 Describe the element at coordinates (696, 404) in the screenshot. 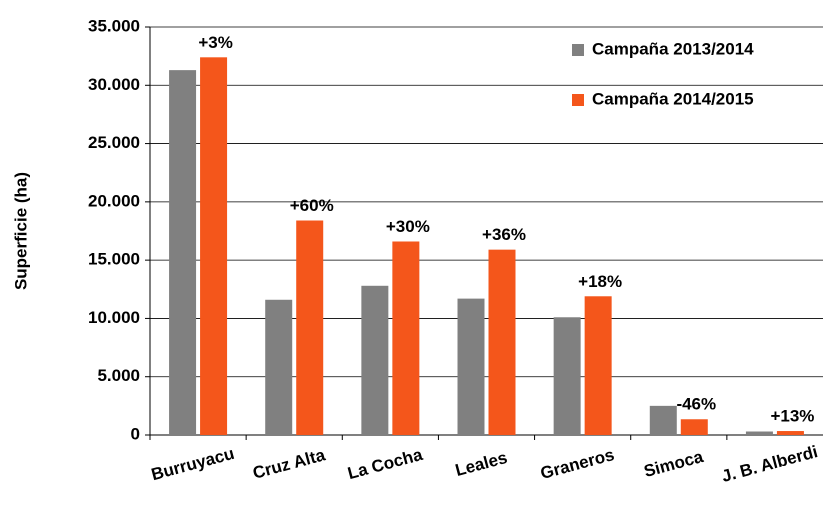

I see `annotation: -46%` at that location.